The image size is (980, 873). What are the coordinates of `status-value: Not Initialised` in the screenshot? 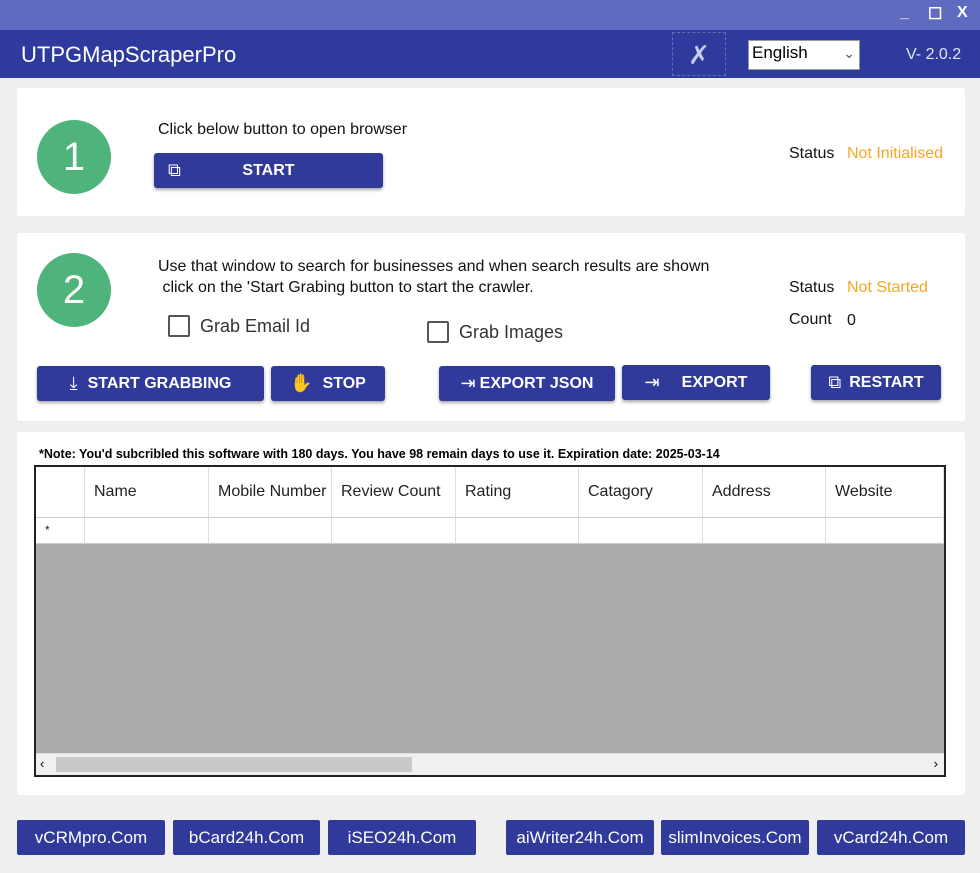 It's located at (895, 153).